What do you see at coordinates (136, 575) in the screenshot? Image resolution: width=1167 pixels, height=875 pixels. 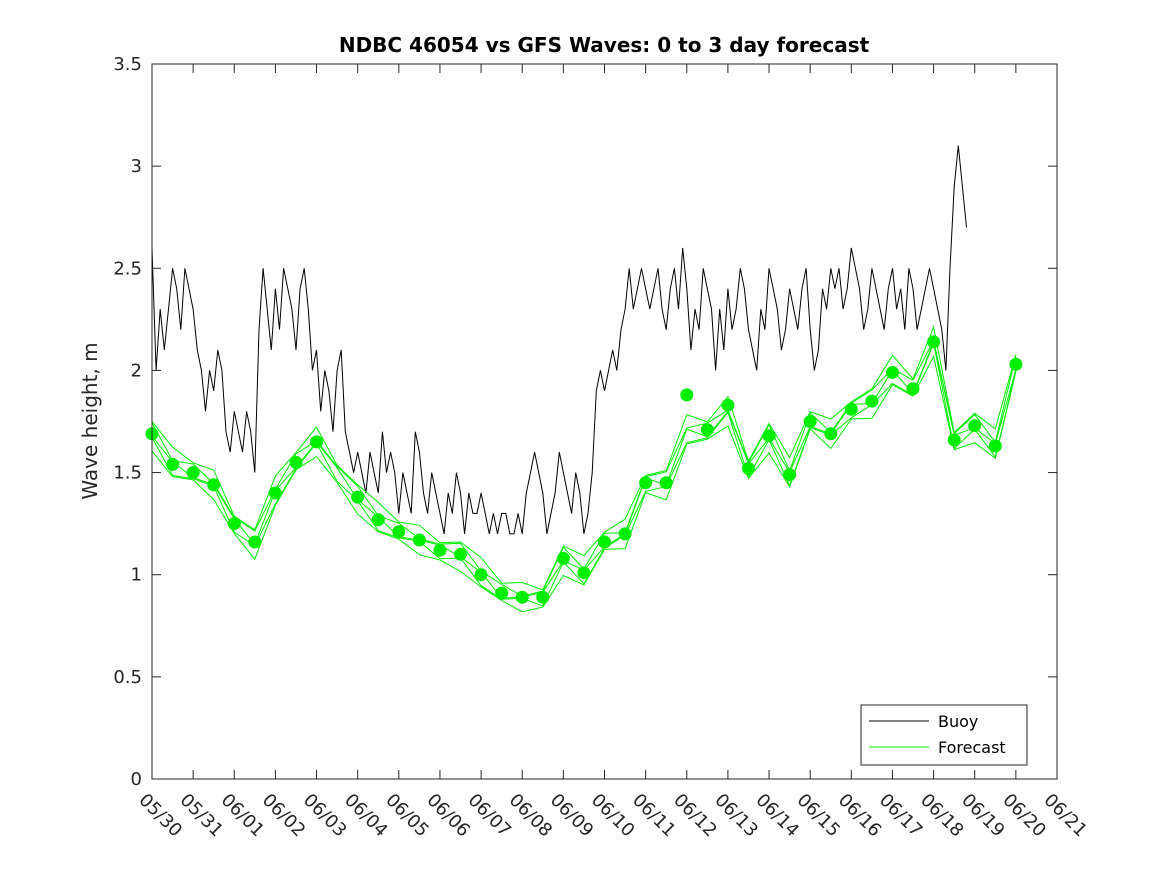 I see `y-tick-label: 1` at bounding box center [136, 575].